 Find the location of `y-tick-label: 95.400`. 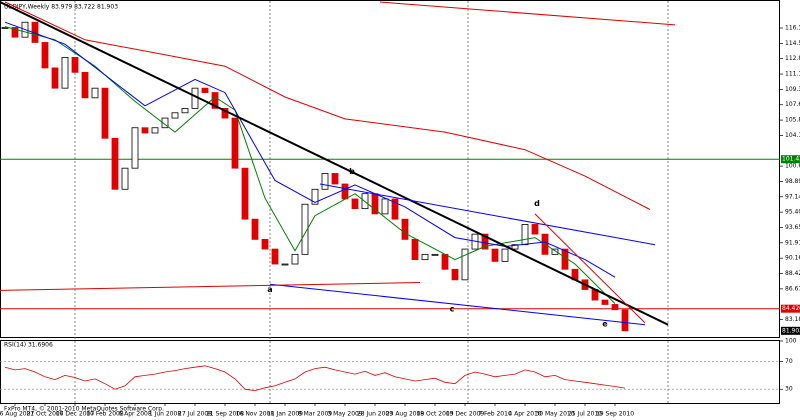

y-tick-label: 95.400 is located at coordinates (792, 212).